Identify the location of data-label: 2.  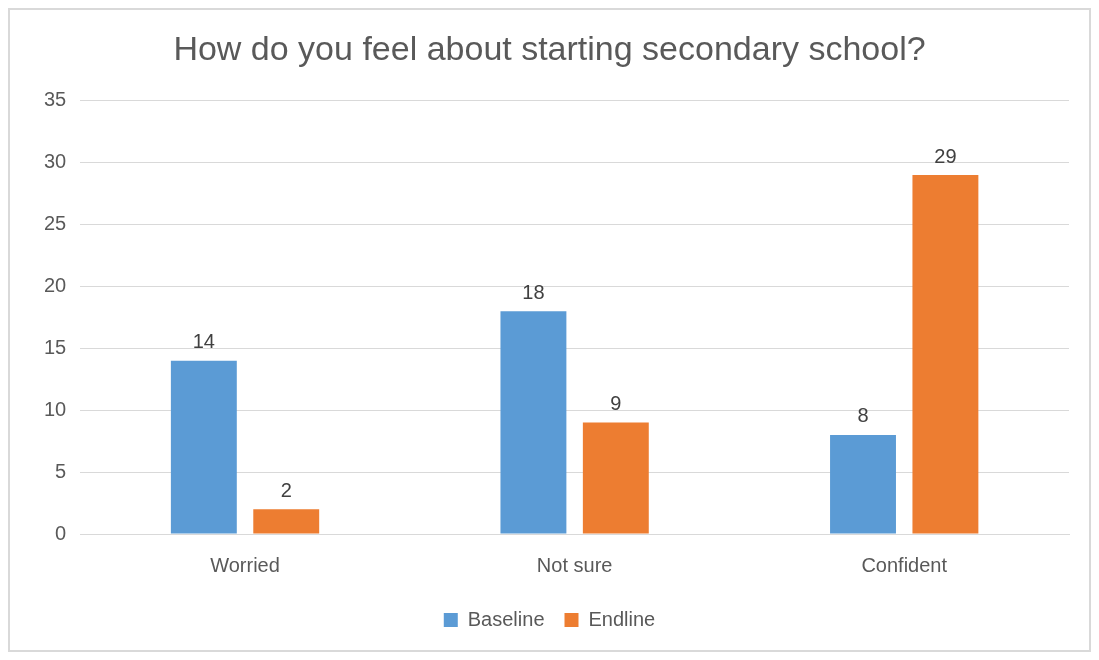
(286, 489).